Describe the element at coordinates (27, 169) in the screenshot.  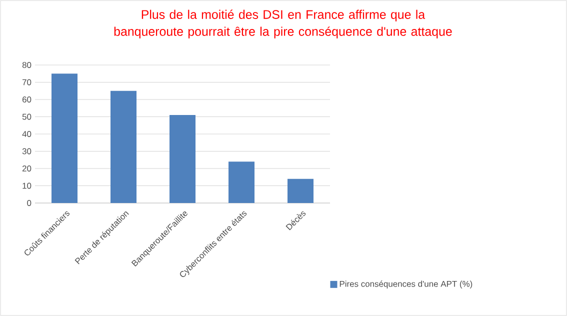
I see `y-tick-label: 20` at that location.